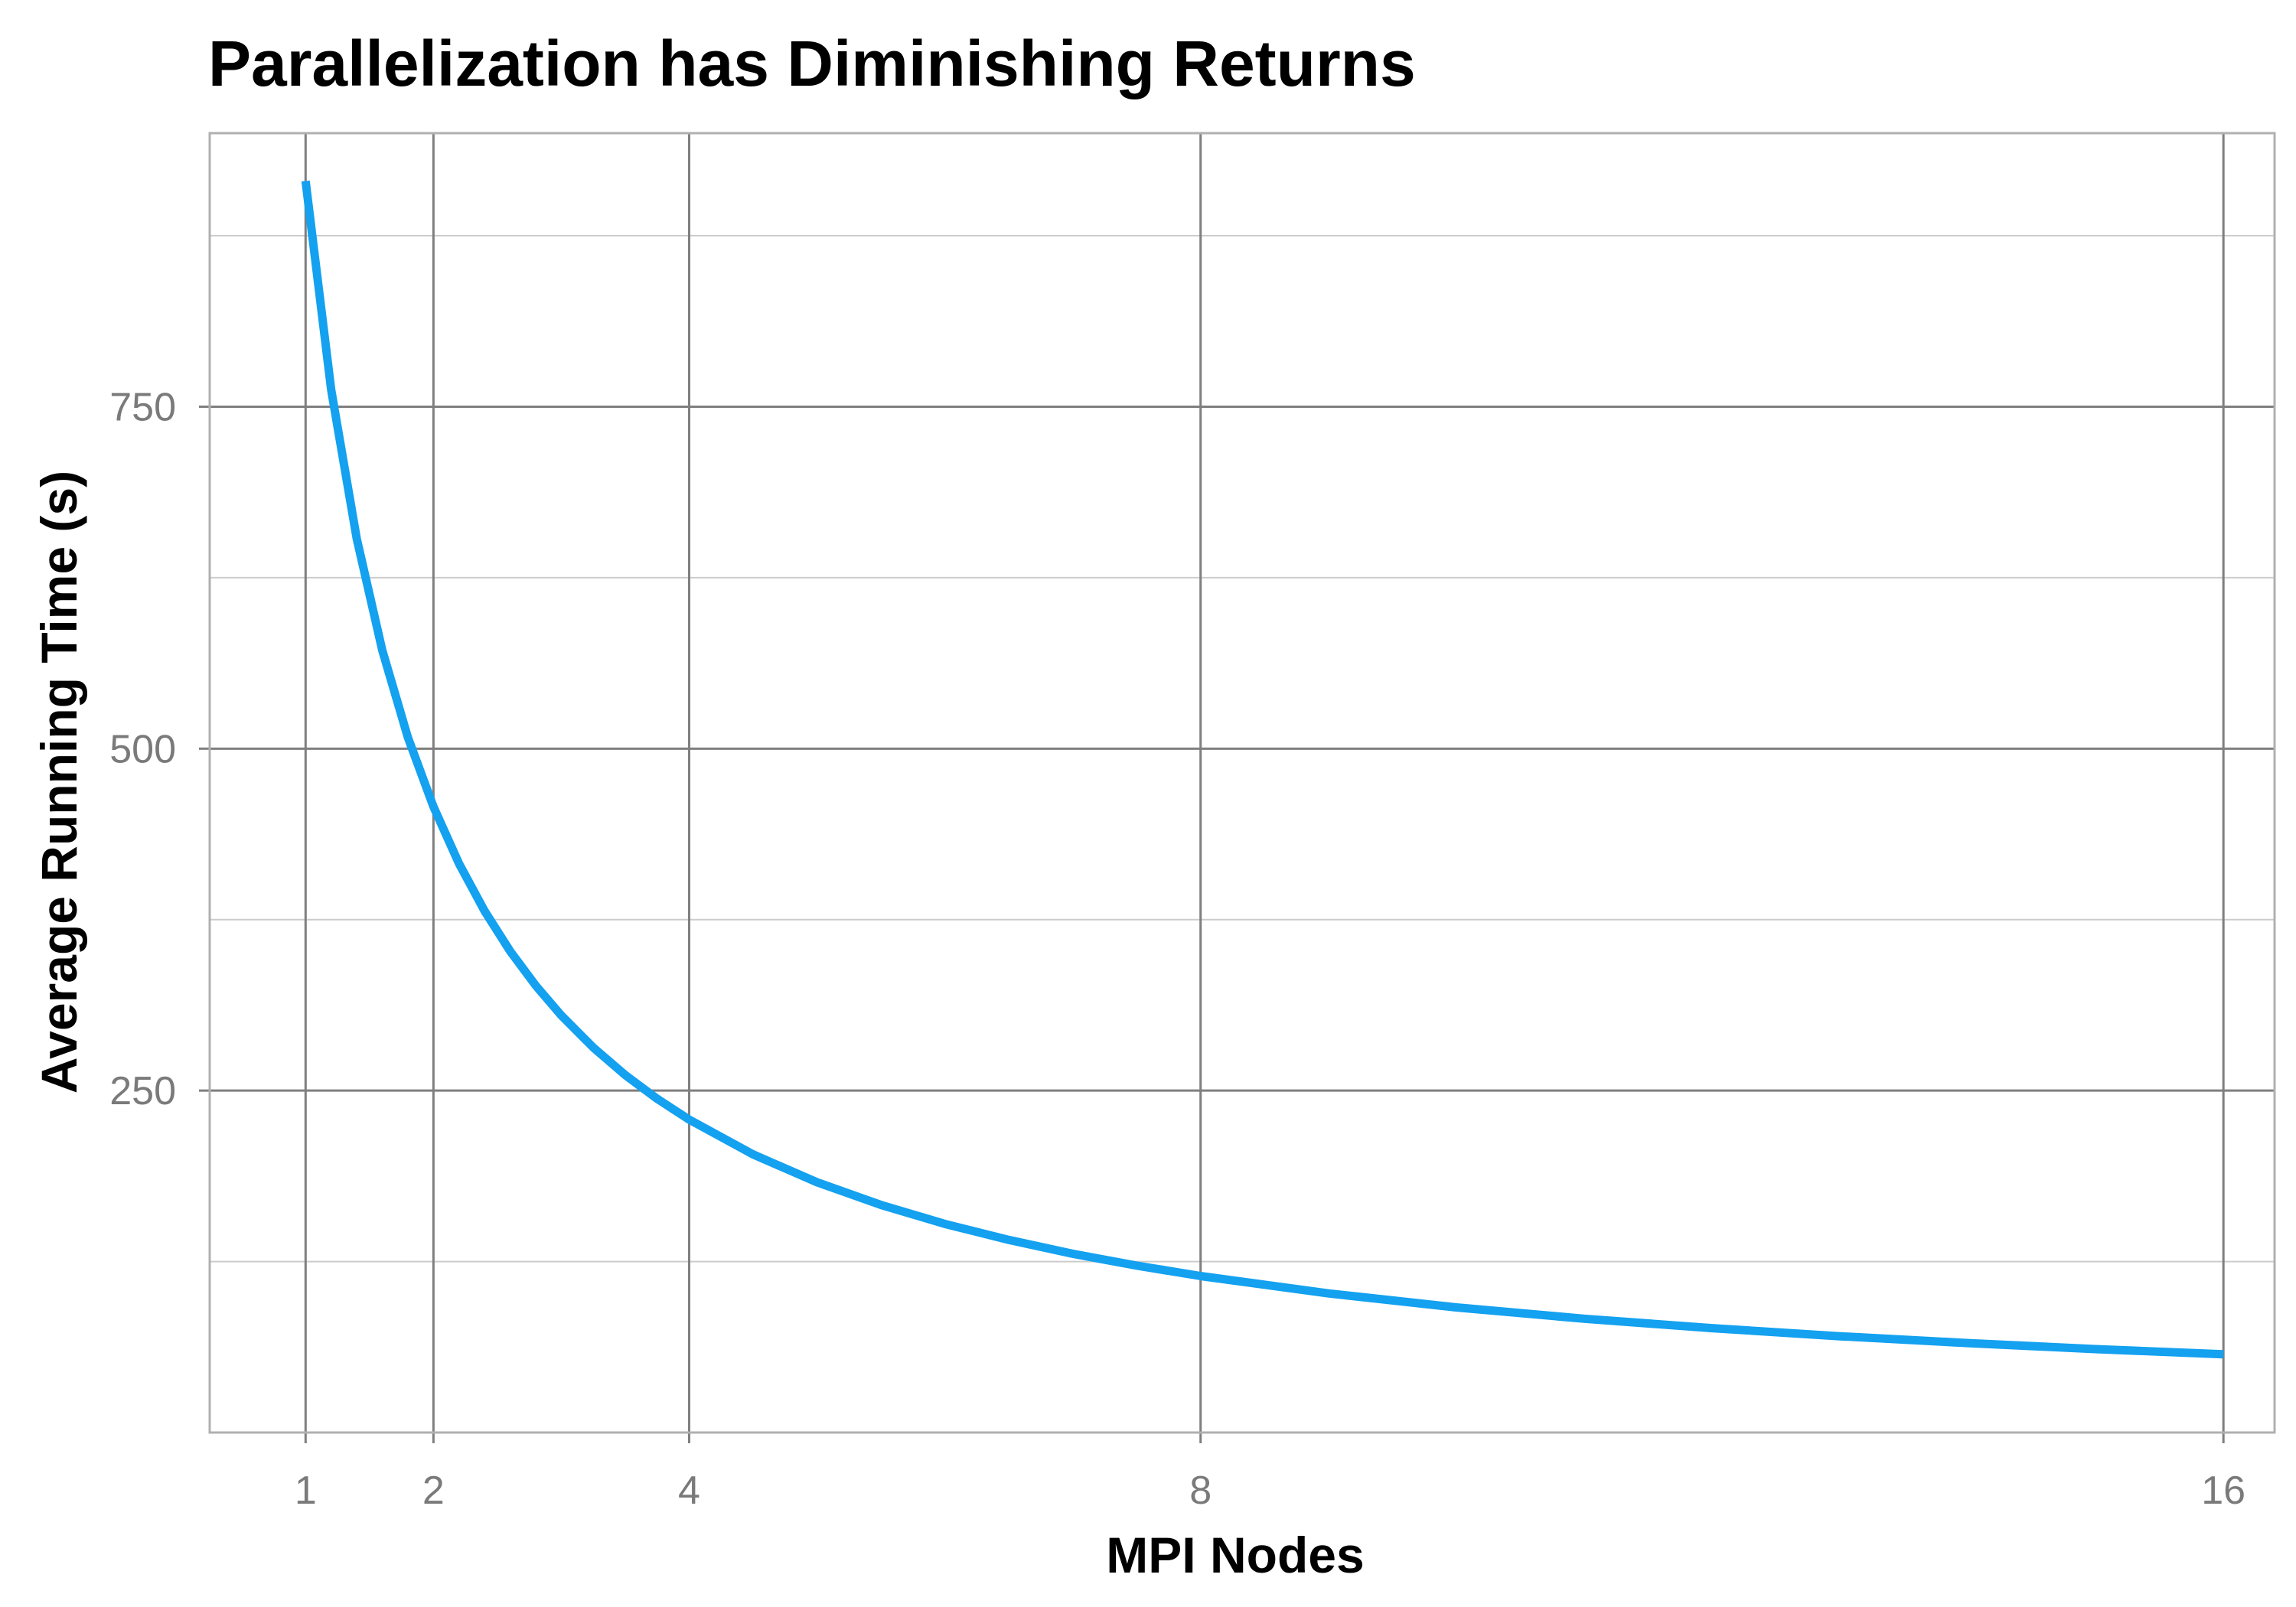 Image resolution: width=2296 pixels, height=1607 pixels. What do you see at coordinates (2223, 1490) in the screenshot?
I see `x-tick-label: 16` at bounding box center [2223, 1490].